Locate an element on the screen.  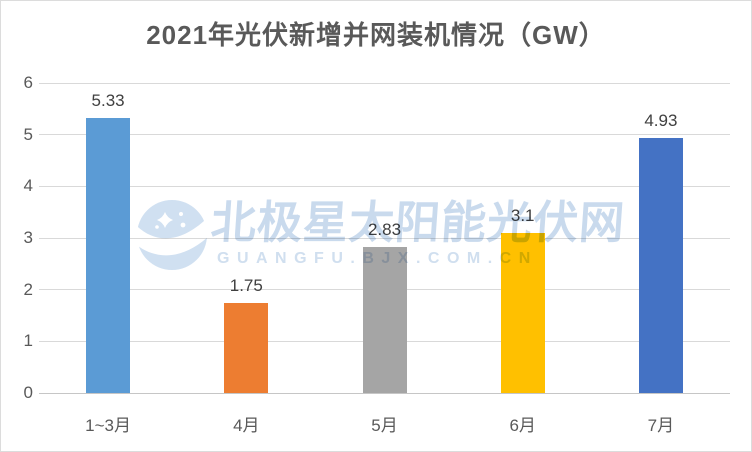
y-axis-tick-label: 1 is located at coordinates (28, 341).